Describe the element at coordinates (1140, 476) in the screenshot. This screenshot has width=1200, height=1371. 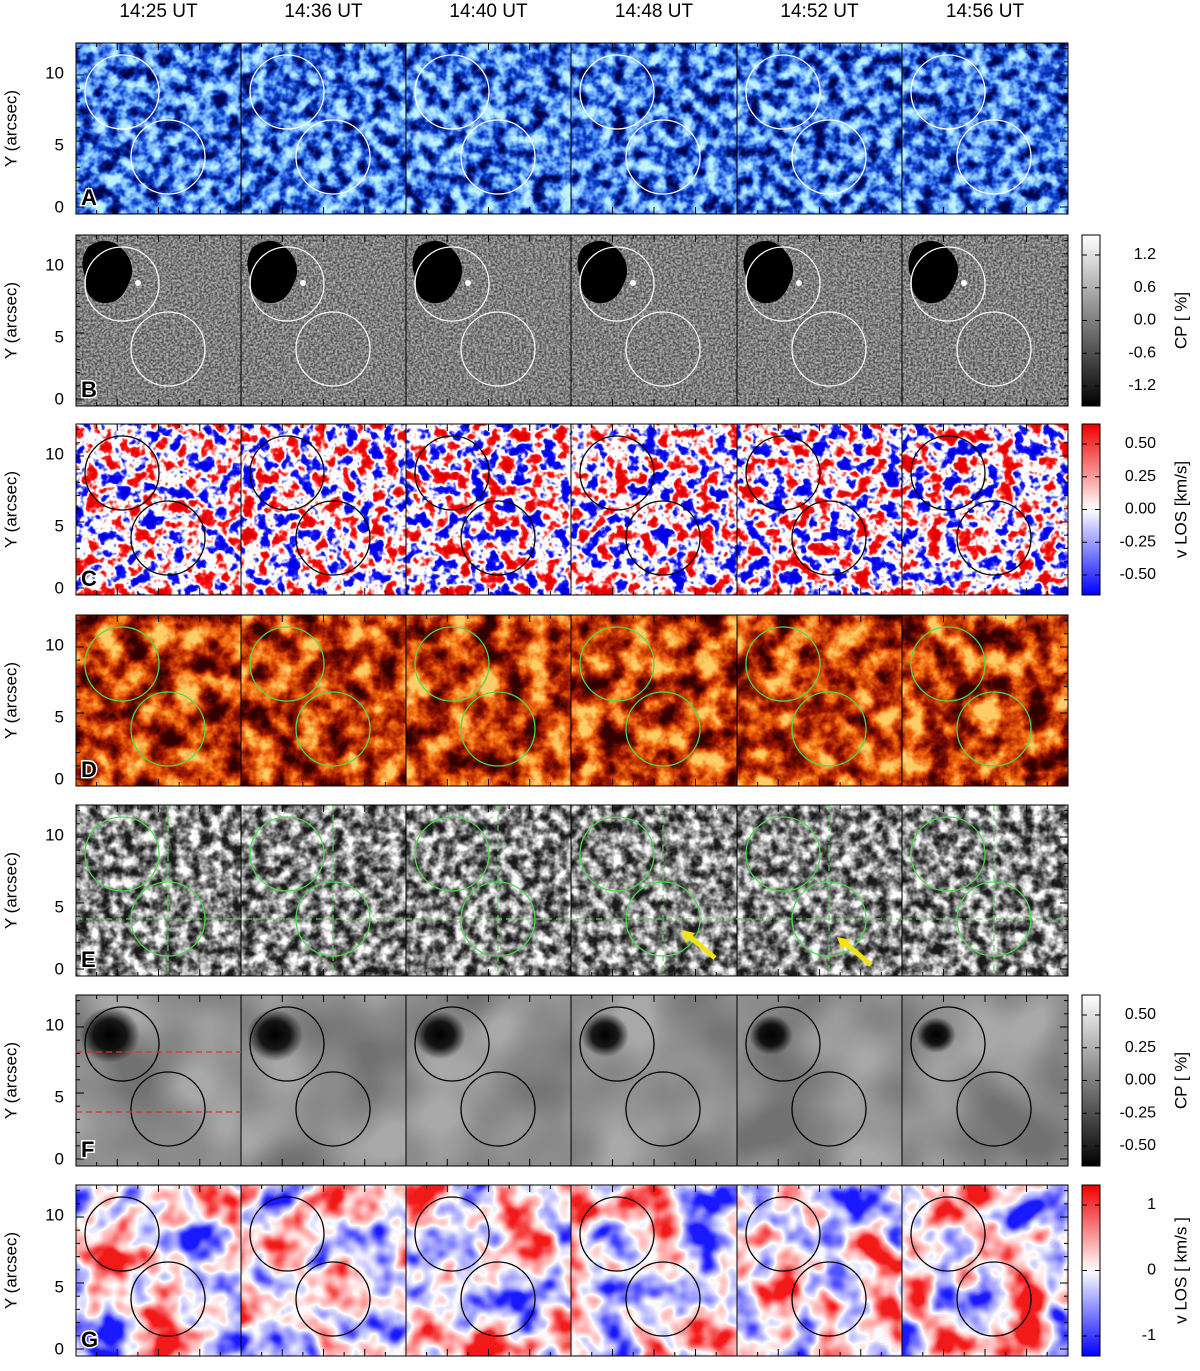
I see `colorbar-tick-label: 0.25` at that location.